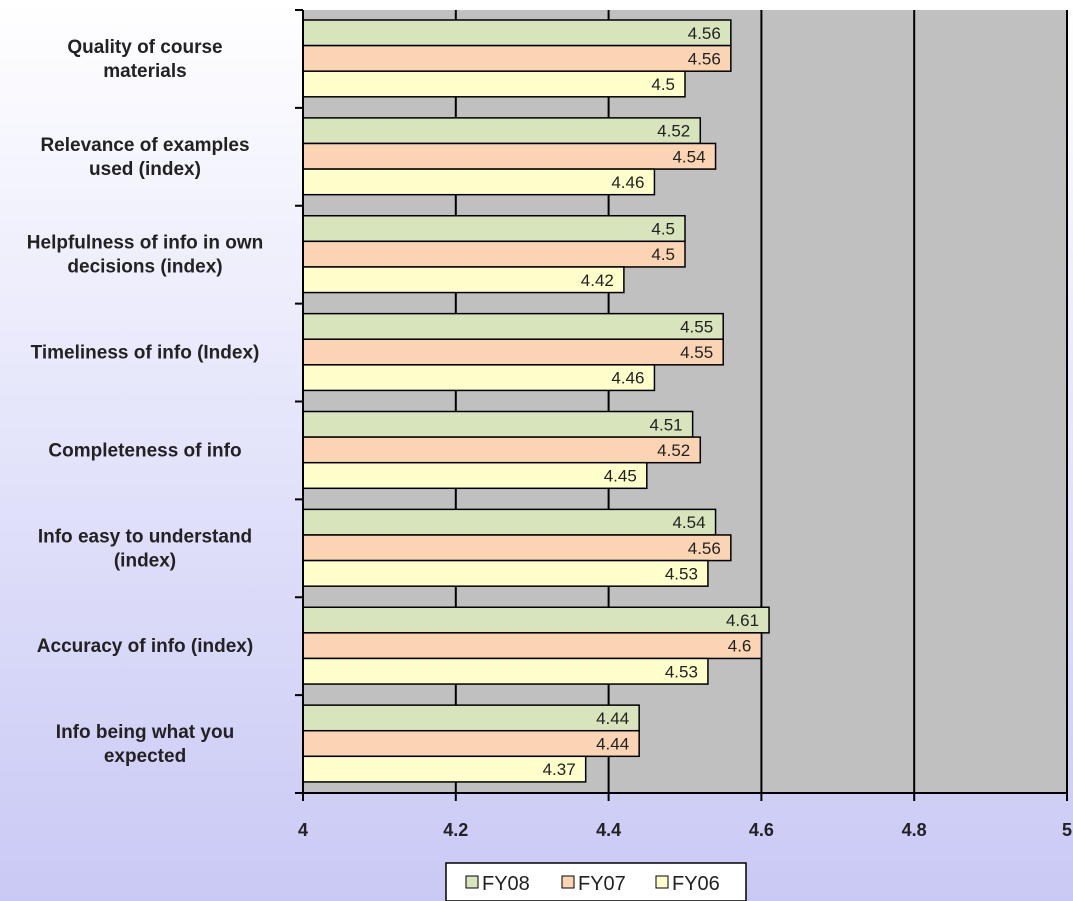 The image size is (1073, 901). I want to click on category-label-line: Helpfulness of info in own, so click(145, 243).